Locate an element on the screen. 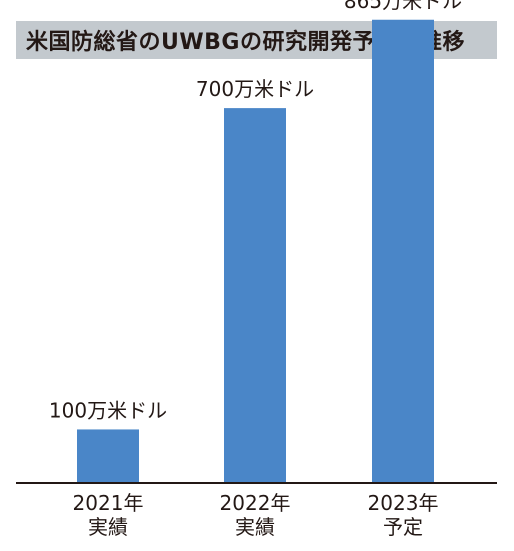  x-tick-year-2: 2022年 is located at coordinates (255, 503).